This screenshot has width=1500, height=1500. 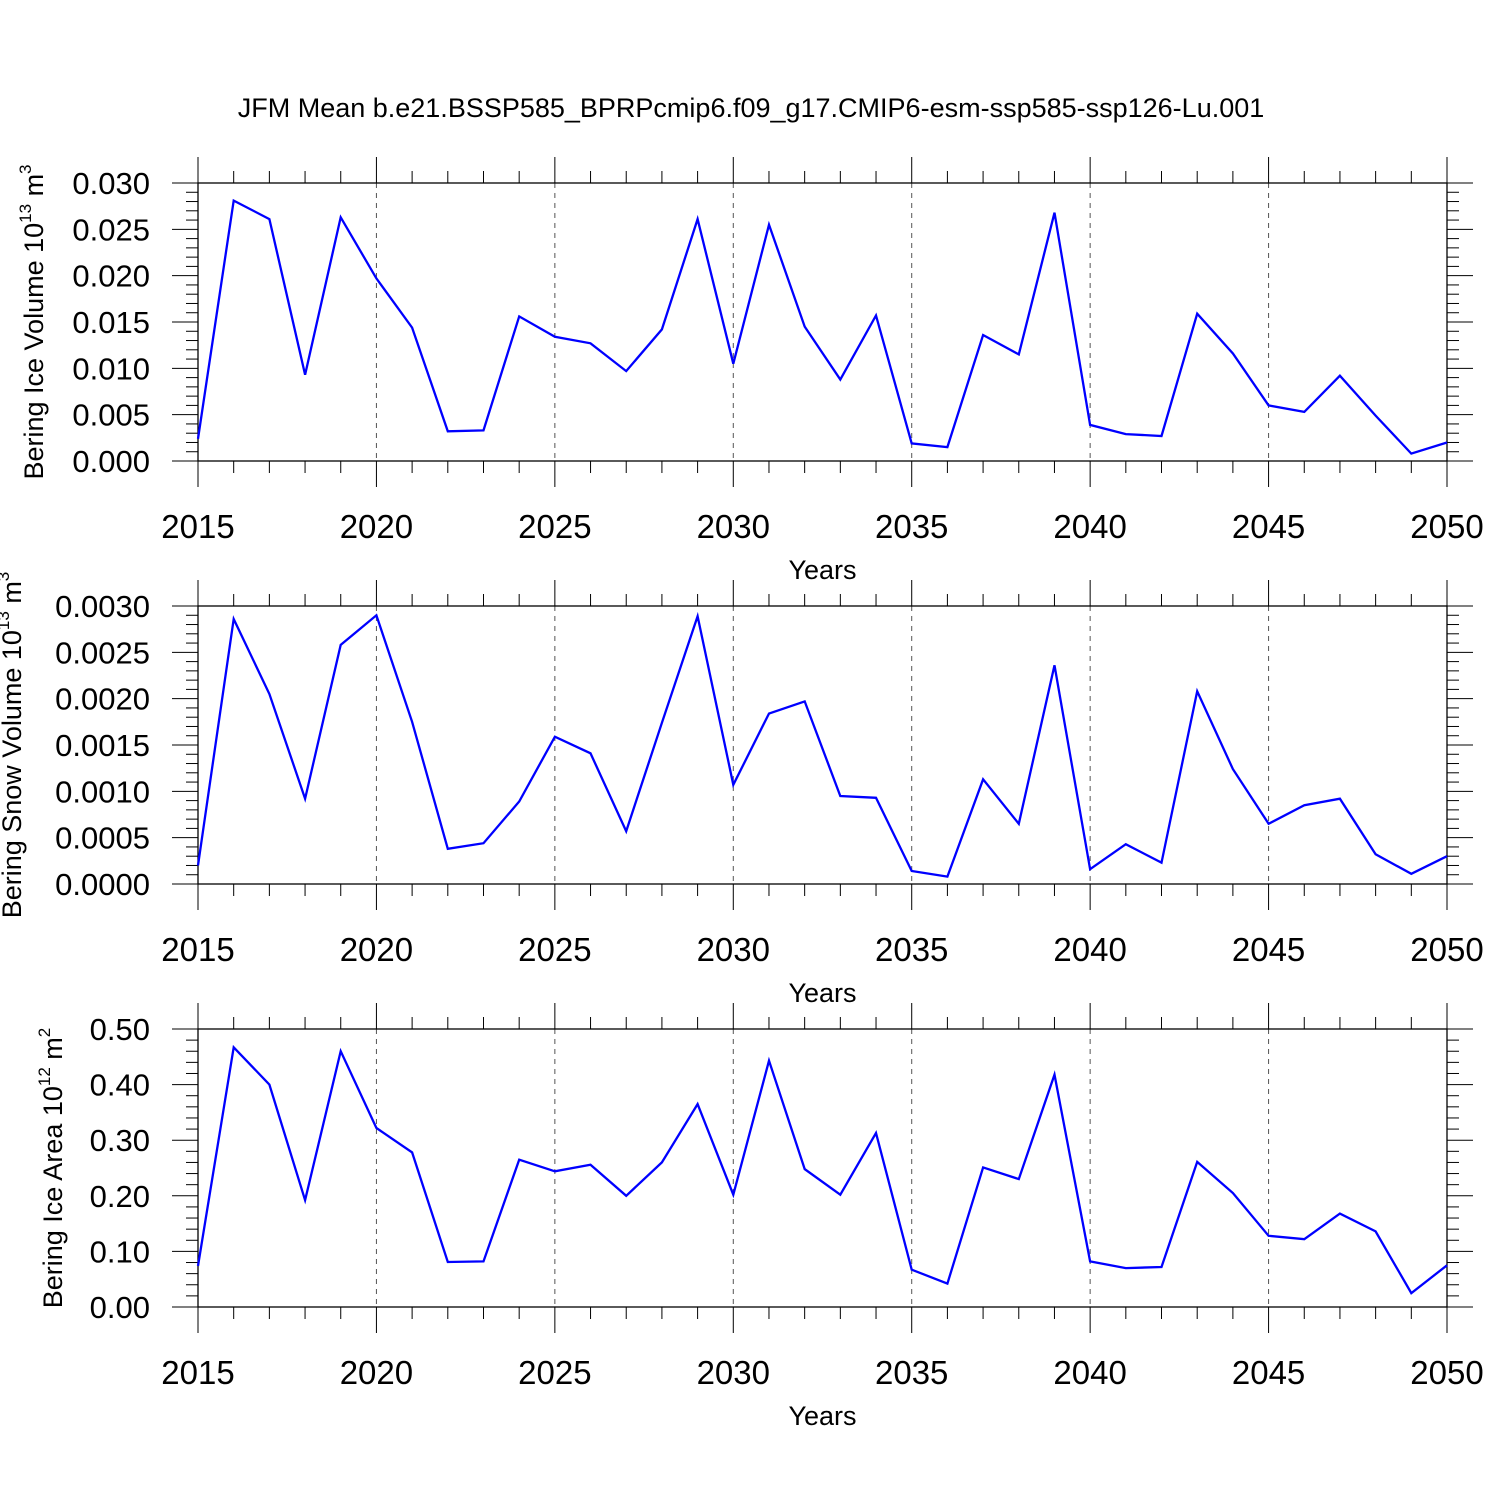 What do you see at coordinates (120, 1196) in the screenshot?
I see `y-tick-label: 0.20` at bounding box center [120, 1196].